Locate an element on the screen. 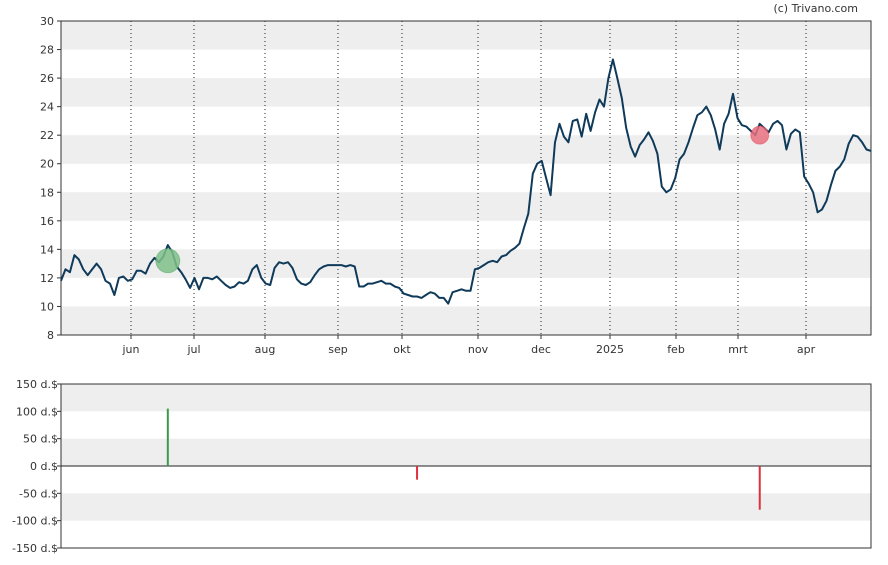 The image size is (888, 565). y-tick-label: 28 is located at coordinates (47, 50).